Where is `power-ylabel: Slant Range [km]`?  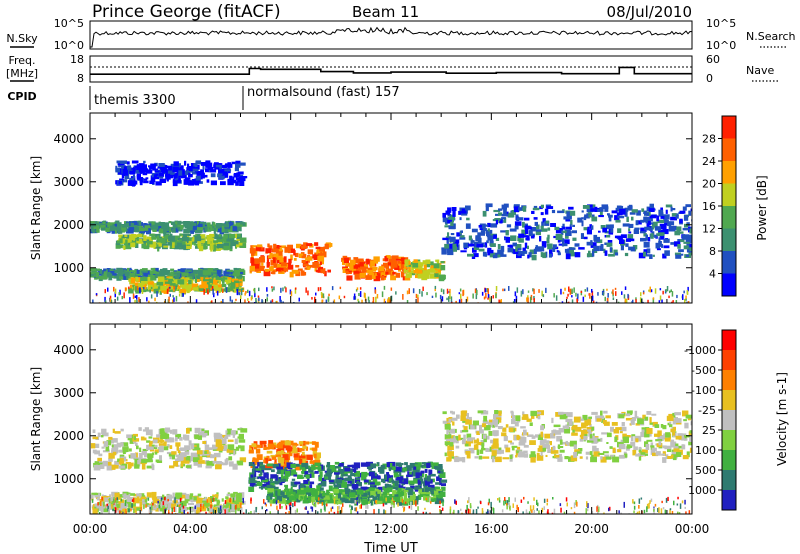 power-ylabel: Slant Range [km] is located at coordinates (36, 208).